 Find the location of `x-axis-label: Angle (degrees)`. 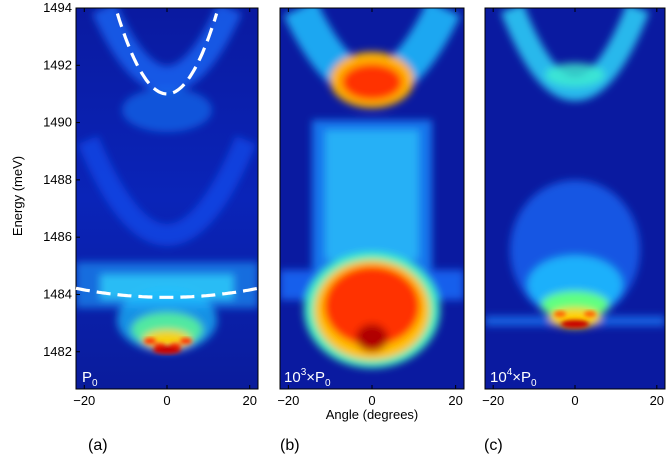

x-axis-label: Angle (degrees) is located at coordinates (372, 414).